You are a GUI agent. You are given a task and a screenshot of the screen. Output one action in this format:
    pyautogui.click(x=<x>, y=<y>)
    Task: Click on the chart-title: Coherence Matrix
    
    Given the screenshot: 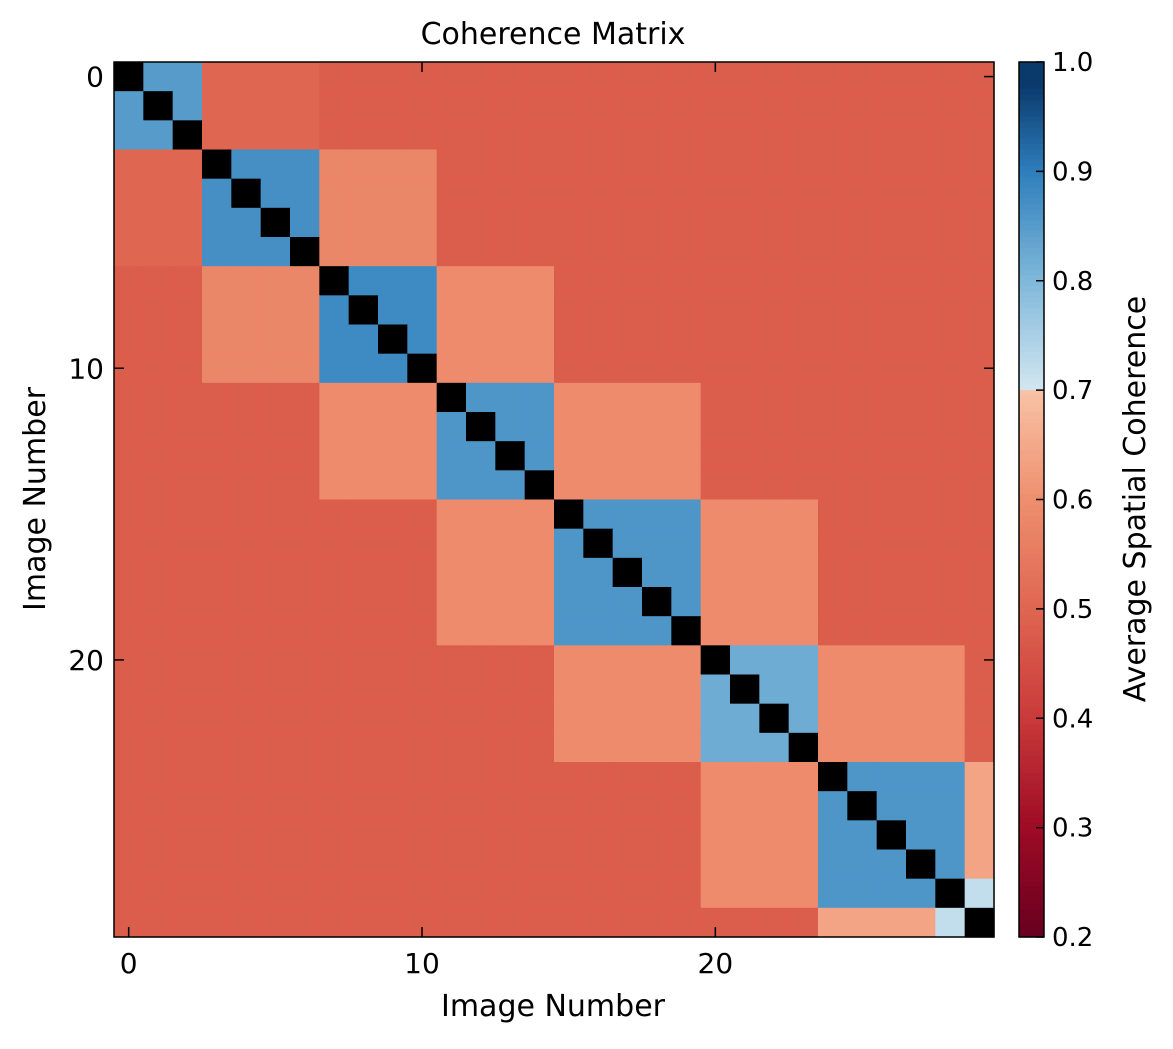 What is the action you would take?
    pyautogui.click(x=553, y=34)
    